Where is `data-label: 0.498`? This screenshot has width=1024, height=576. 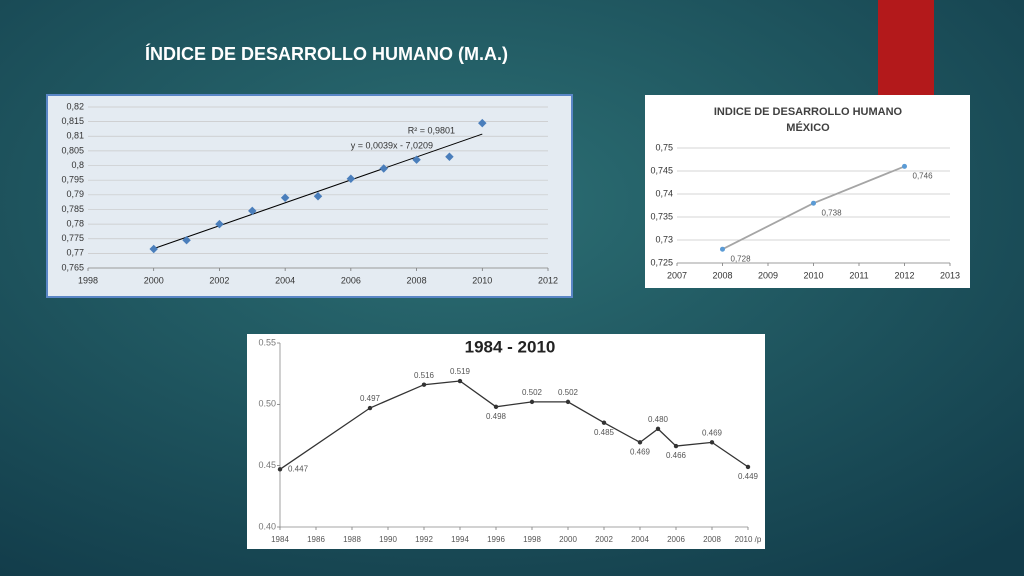 data-label: 0.498 is located at coordinates (496, 416).